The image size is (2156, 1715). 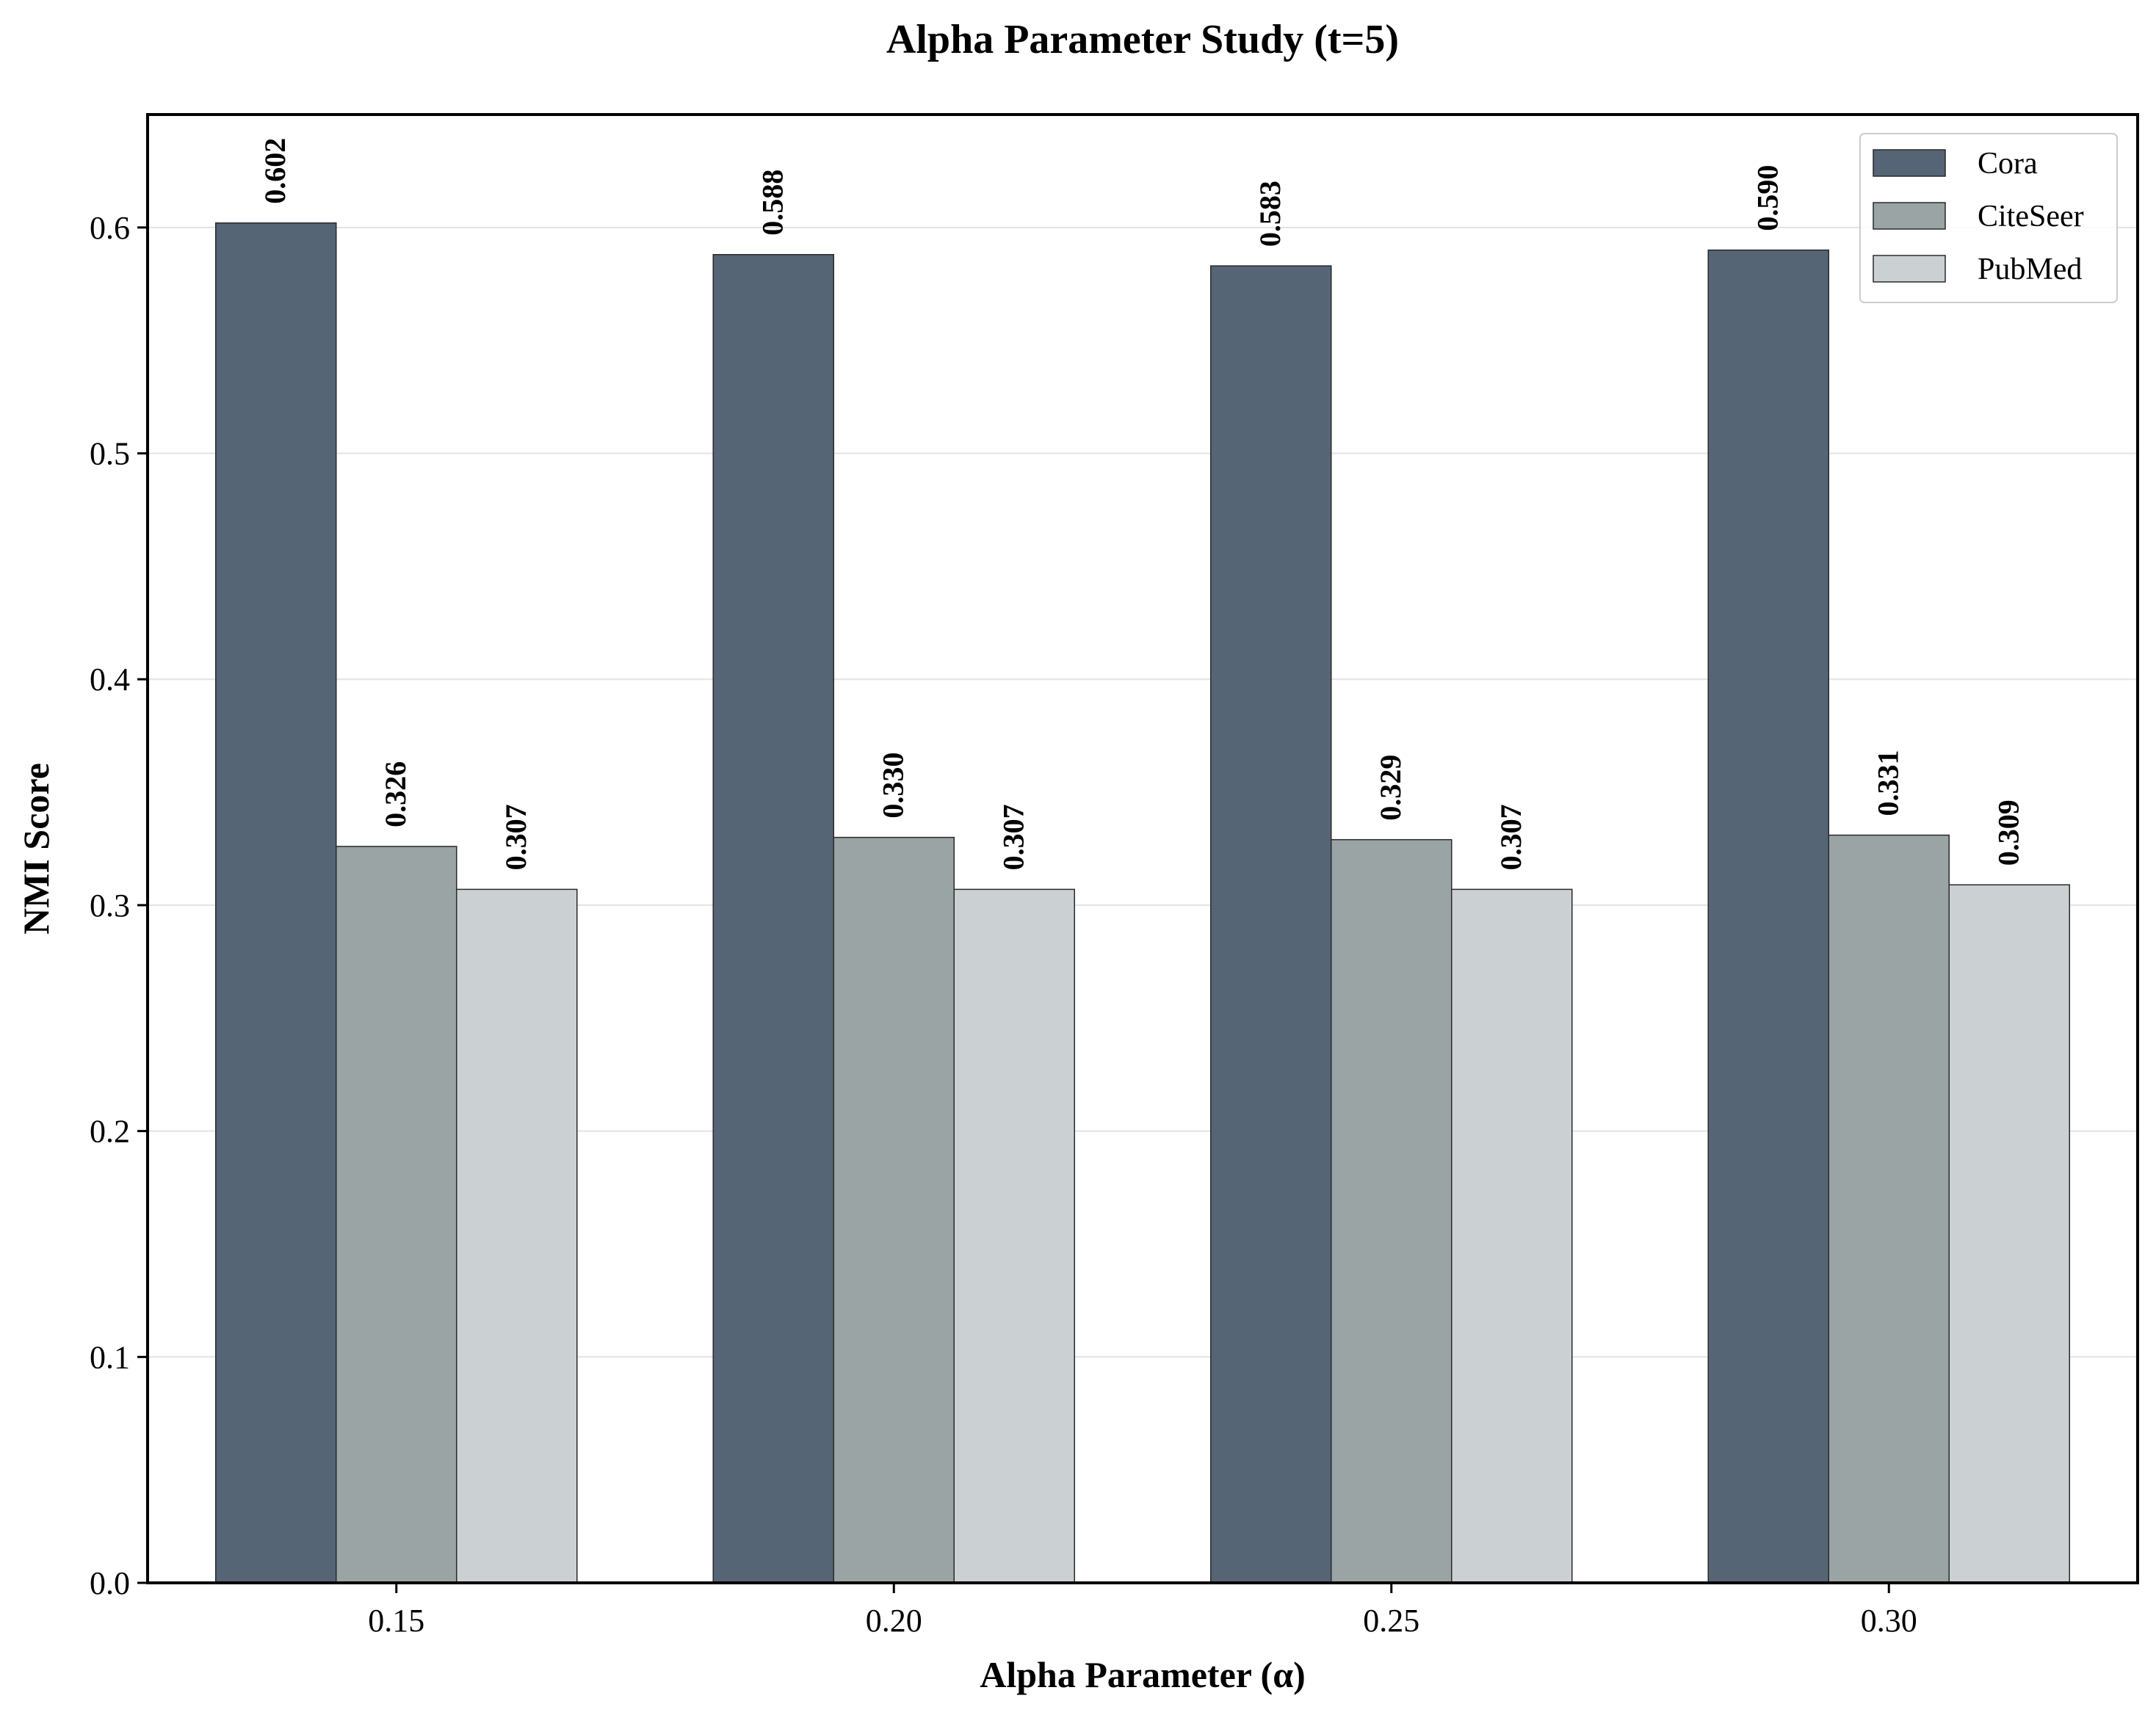 I want to click on x-tick-label: 0.15, so click(x=396, y=1621).